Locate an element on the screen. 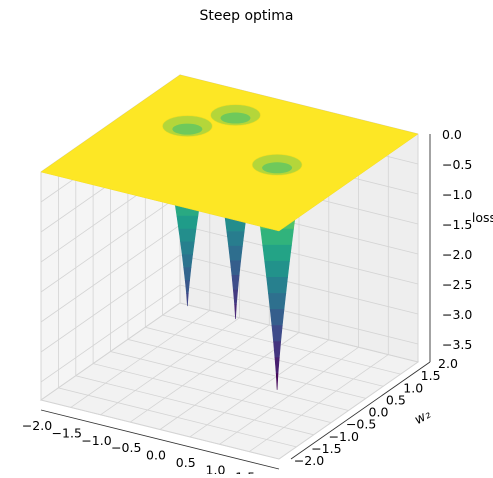 This screenshot has height=478, width=493. x-axis-line is located at coordinates (160, 439).